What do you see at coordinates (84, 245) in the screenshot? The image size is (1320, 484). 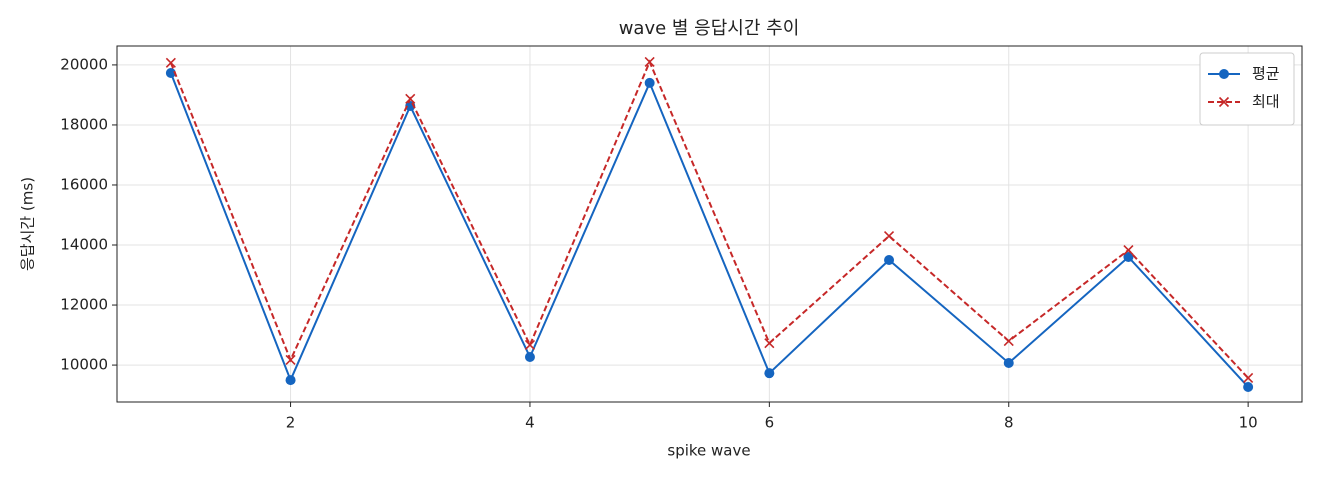 I see `y-tick-label: 14000` at bounding box center [84, 245].